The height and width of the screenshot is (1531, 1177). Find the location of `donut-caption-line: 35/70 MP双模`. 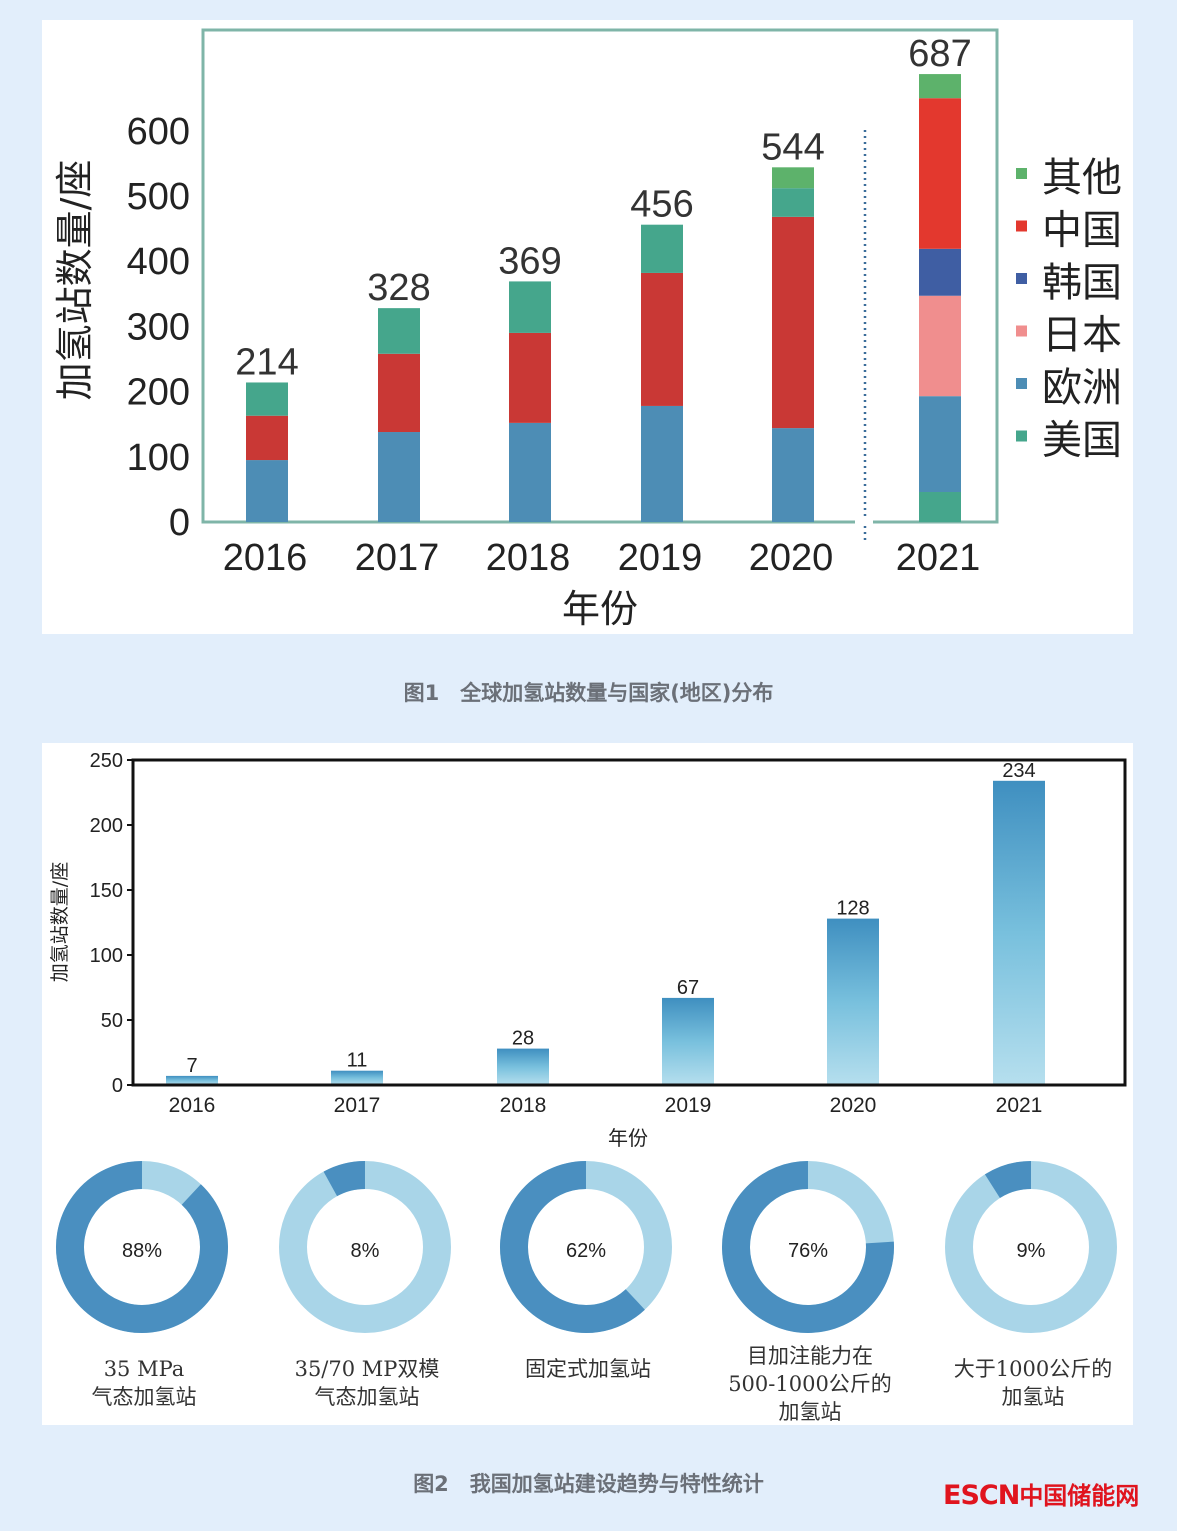

donut-caption-line: 35/70 MP双模 is located at coordinates (367, 1369).